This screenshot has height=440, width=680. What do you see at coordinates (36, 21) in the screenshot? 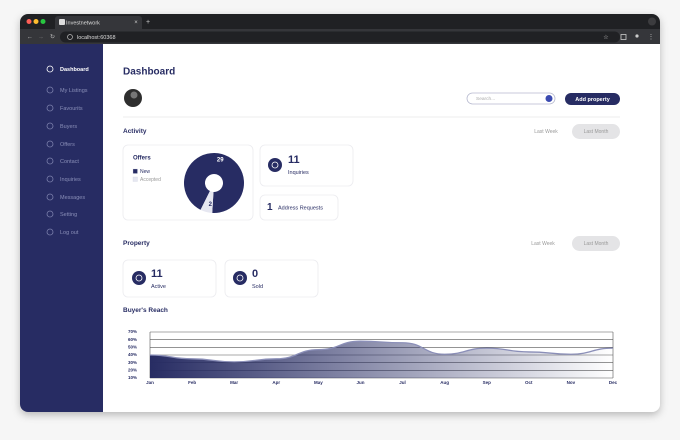
I see `minimize-dot` at bounding box center [36, 21].